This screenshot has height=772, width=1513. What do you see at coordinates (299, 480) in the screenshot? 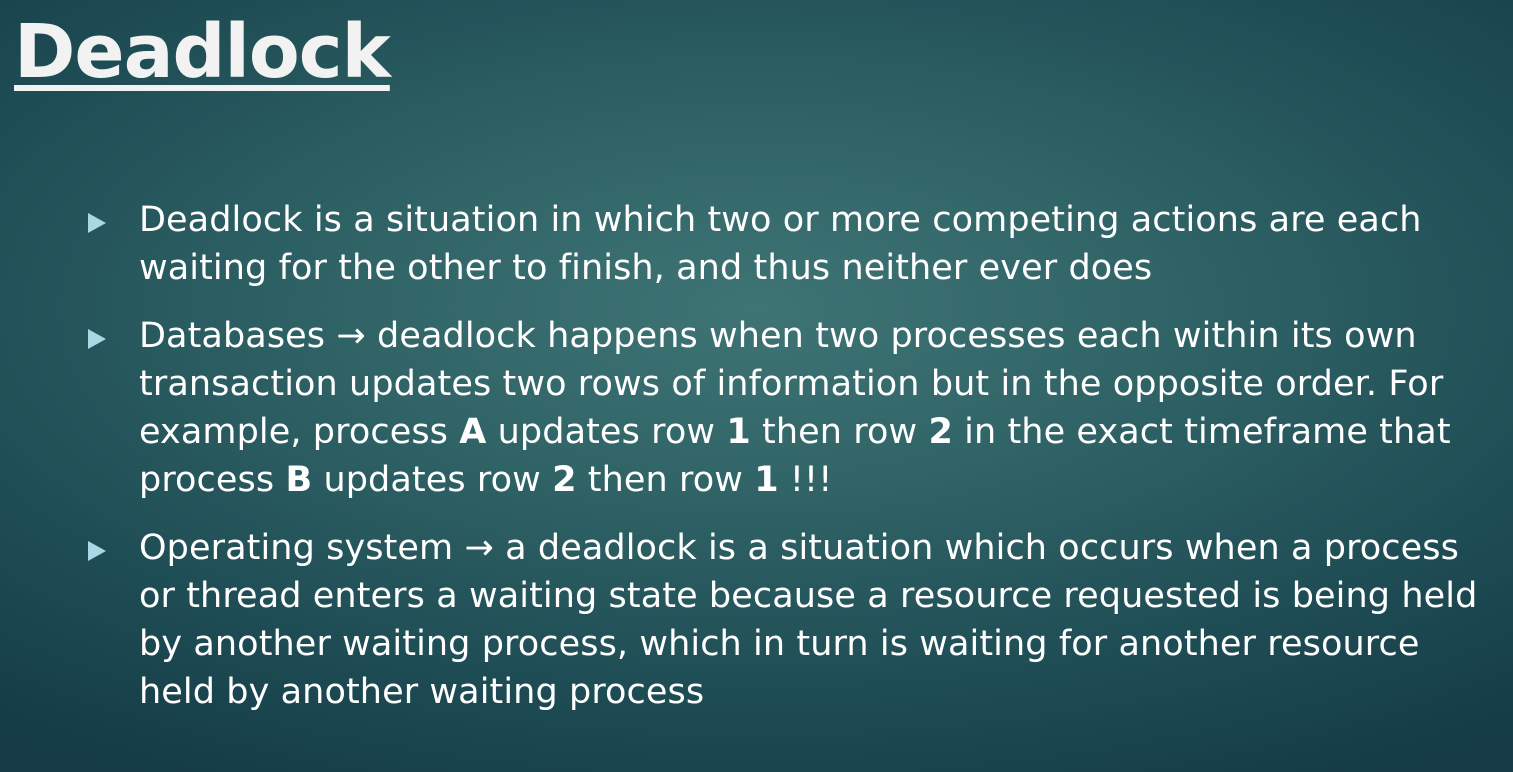
I see `process-b-label: B` at bounding box center [299, 480].